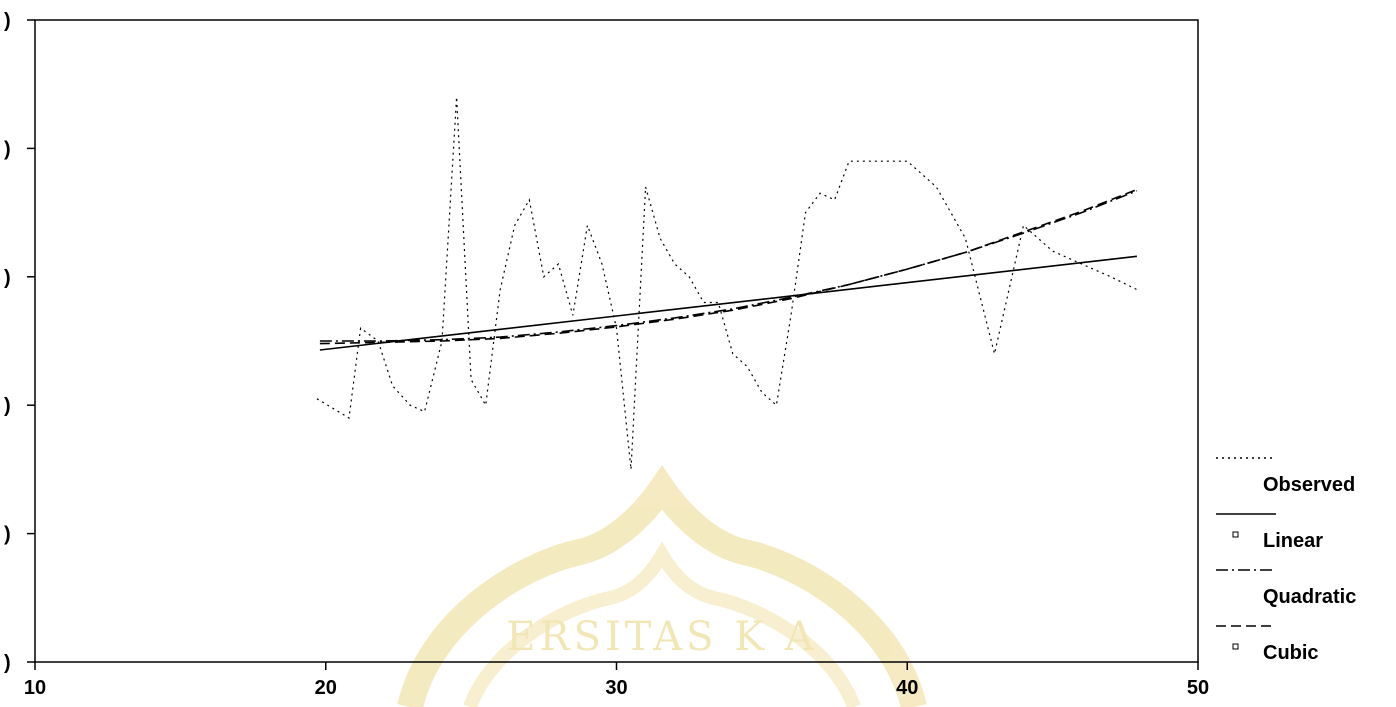 Image resolution: width=1396 pixels, height=707 pixels. I want to click on x-tick-label: 30, so click(616, 688).